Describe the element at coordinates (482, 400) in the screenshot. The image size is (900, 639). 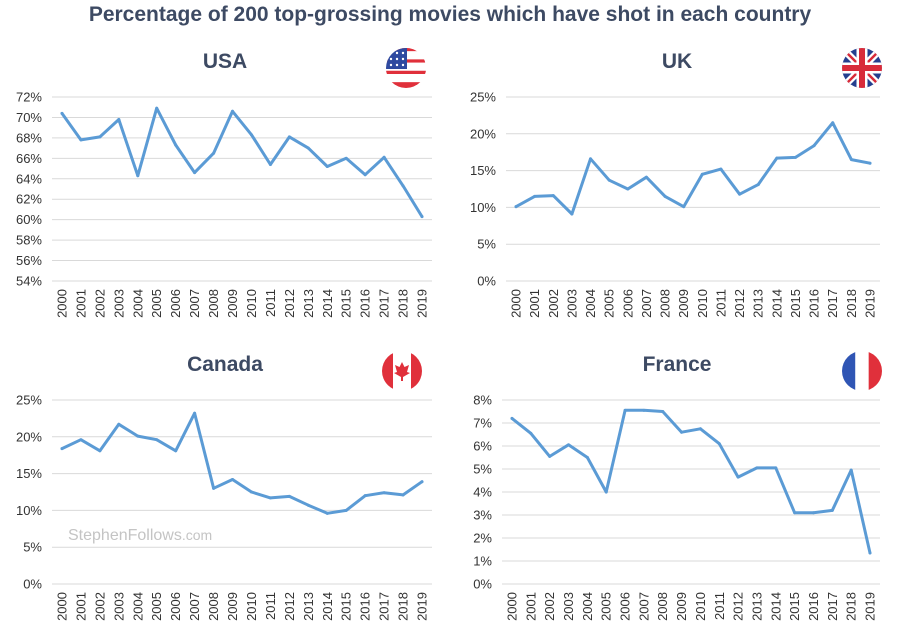
I see `y-tick-label: 8%` at that location.